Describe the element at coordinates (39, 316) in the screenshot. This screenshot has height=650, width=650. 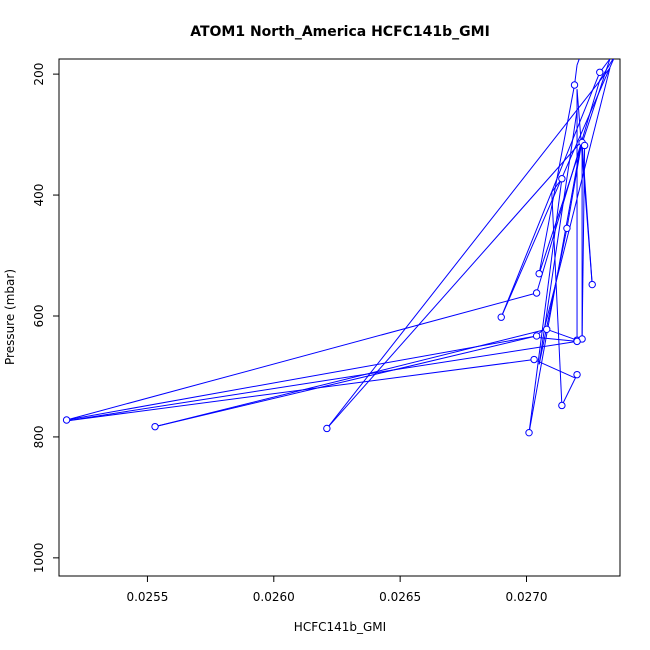
I see `y-tick-label: 600` at that location.